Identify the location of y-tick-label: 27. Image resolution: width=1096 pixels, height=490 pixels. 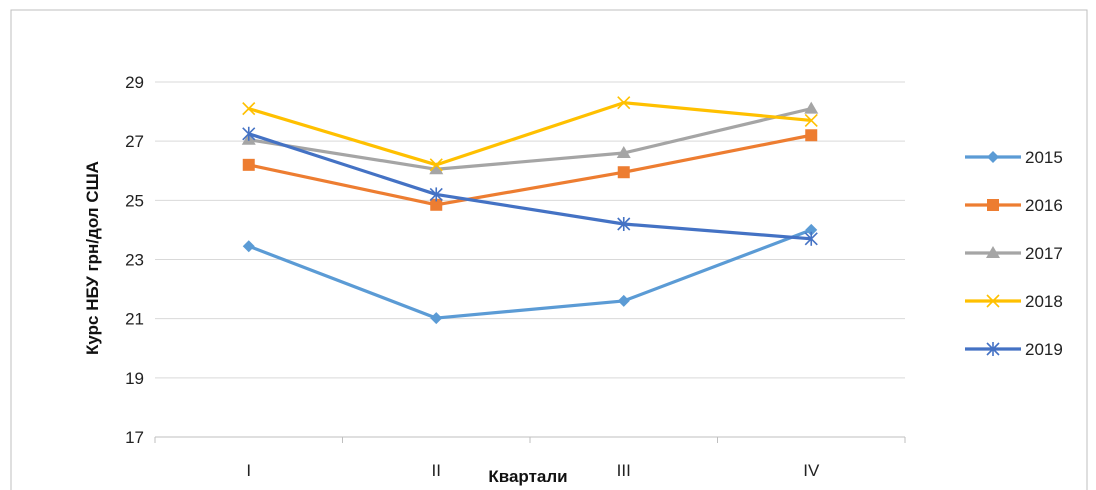
(134, 141).